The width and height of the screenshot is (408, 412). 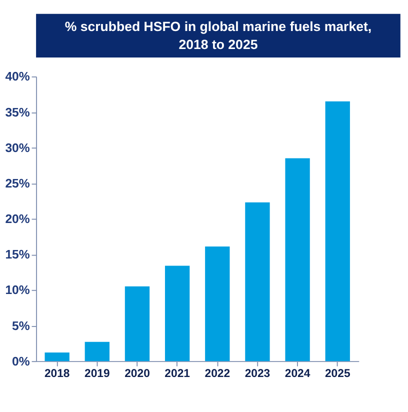 I want to click on x-tick-label: 2022, so click(x=217, y=374).